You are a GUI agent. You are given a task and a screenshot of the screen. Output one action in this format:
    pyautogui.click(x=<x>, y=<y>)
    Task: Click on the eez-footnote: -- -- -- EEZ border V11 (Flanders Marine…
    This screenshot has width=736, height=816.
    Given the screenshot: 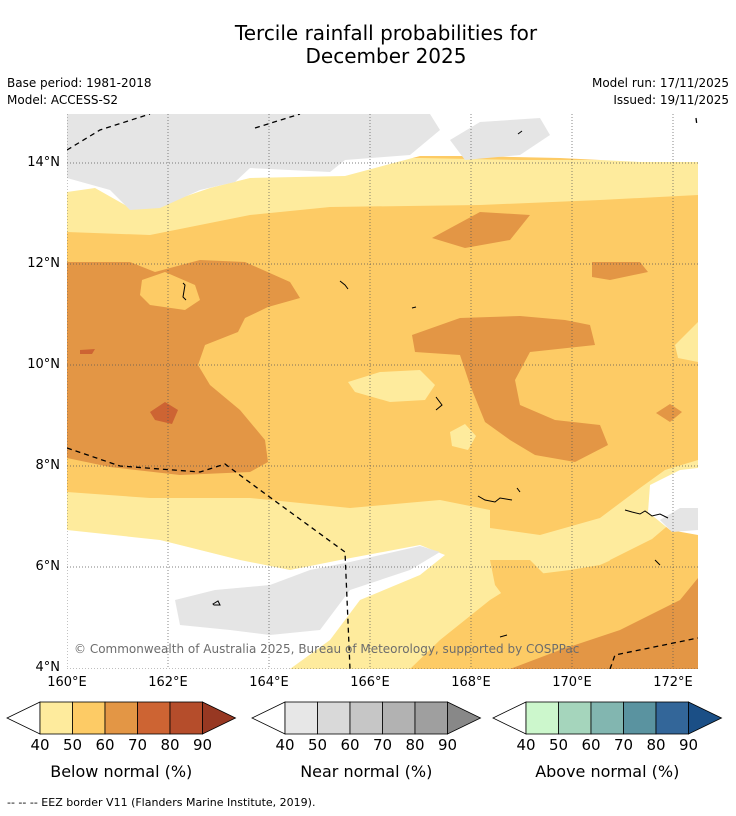 What is the action you would take?
    pyautogui.click(x=161, y=802)
    